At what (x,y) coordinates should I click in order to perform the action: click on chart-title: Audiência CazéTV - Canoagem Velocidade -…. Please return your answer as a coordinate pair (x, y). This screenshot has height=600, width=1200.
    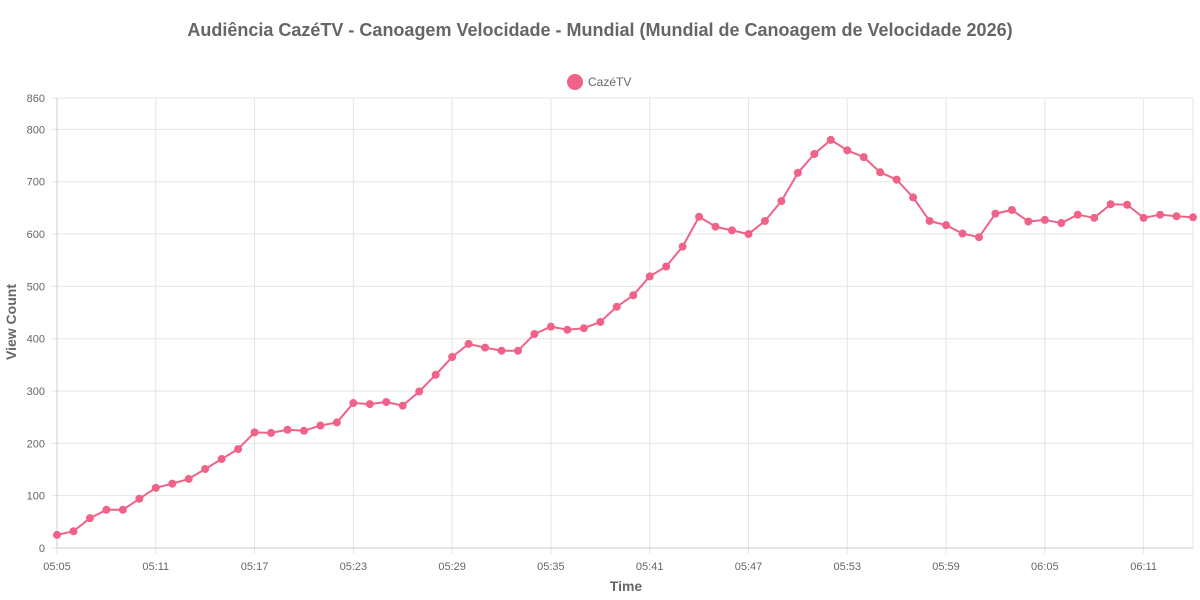
    Looking at the image, I should click on (599, 30).